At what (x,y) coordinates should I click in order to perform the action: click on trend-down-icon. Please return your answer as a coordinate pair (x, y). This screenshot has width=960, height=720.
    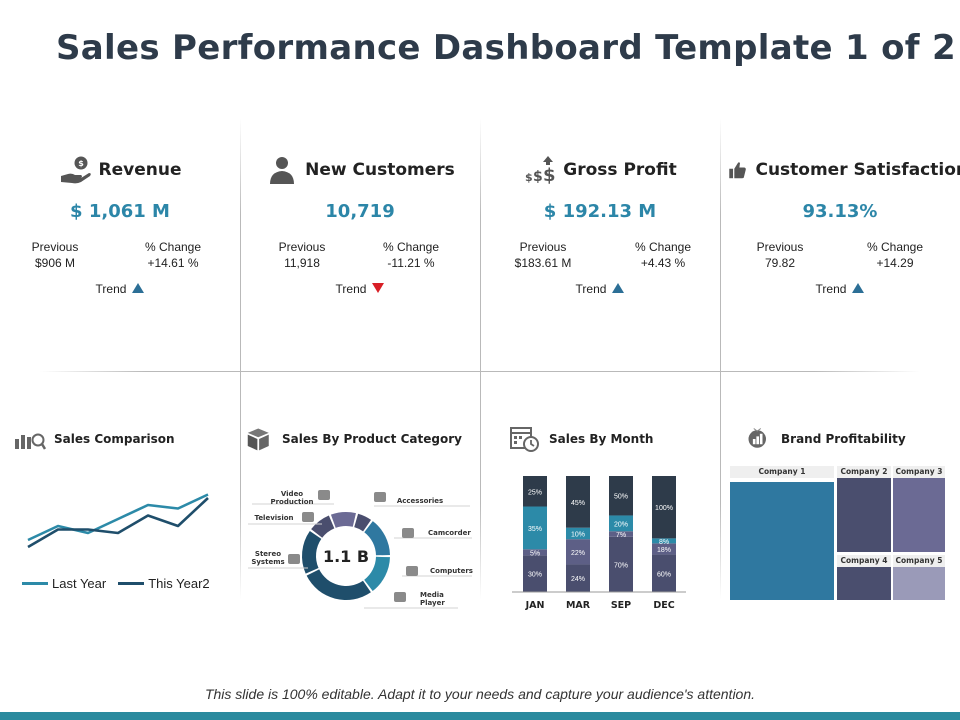
    Looking at the image, I should click on (378, 288).